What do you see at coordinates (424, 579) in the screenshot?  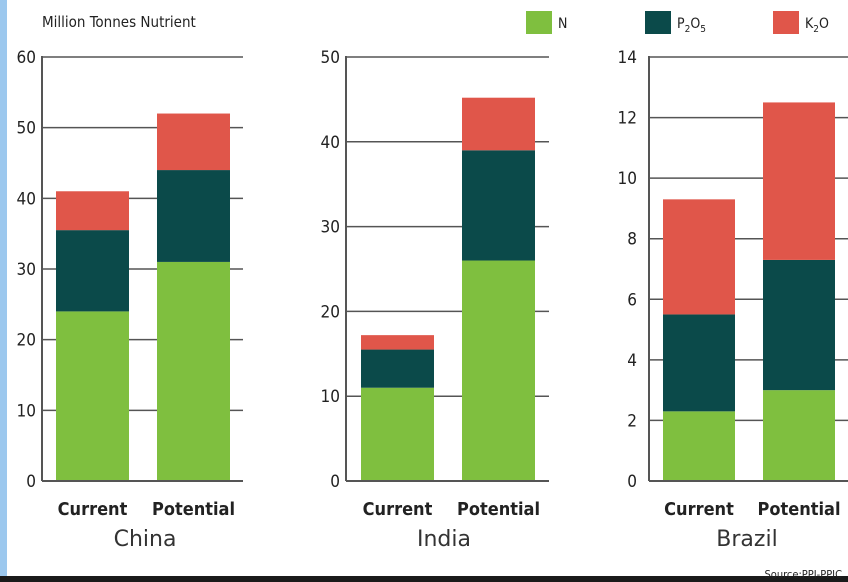 I see `bottom-border` at bounding box center [424, 579].